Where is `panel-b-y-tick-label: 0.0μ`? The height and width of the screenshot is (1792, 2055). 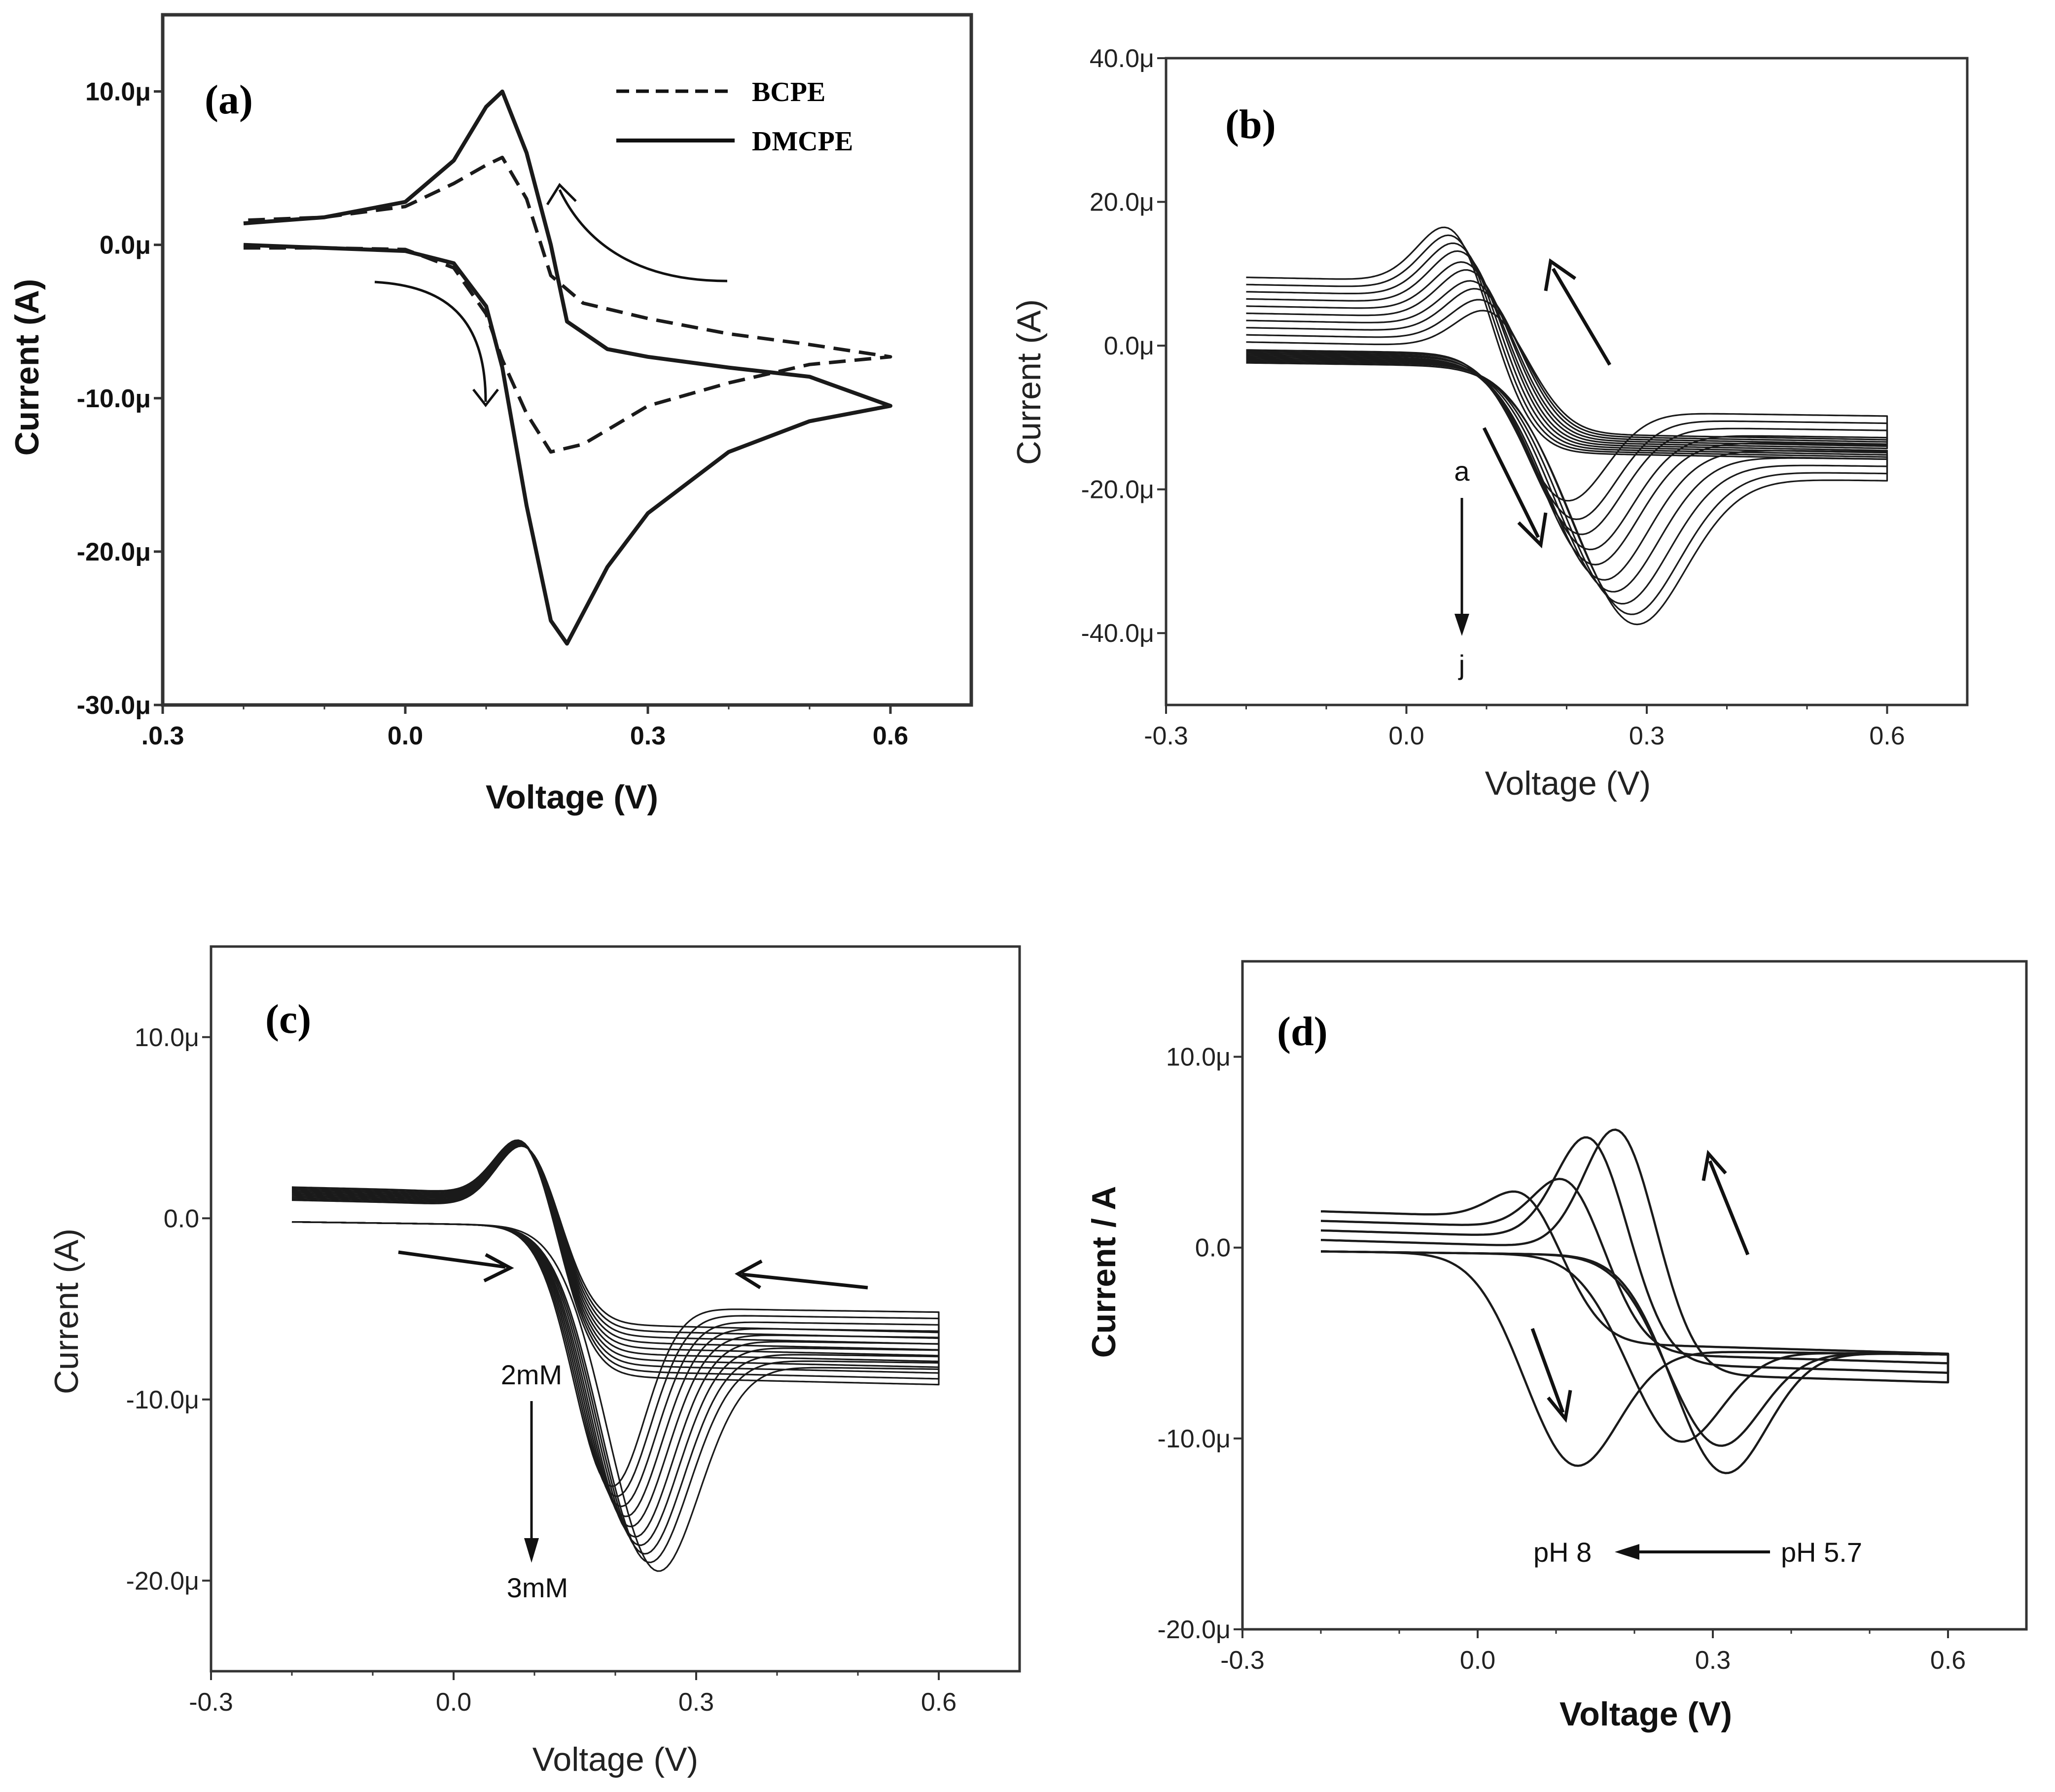 panel-b-y-tick-label: 0.0μ is located at coordinates (1129, 346).